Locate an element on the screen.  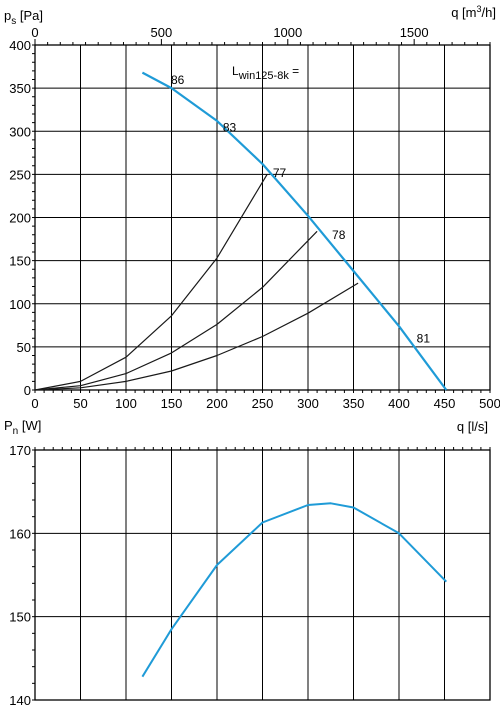
y-tick-label: 400 is located at coordinates (20, 45).